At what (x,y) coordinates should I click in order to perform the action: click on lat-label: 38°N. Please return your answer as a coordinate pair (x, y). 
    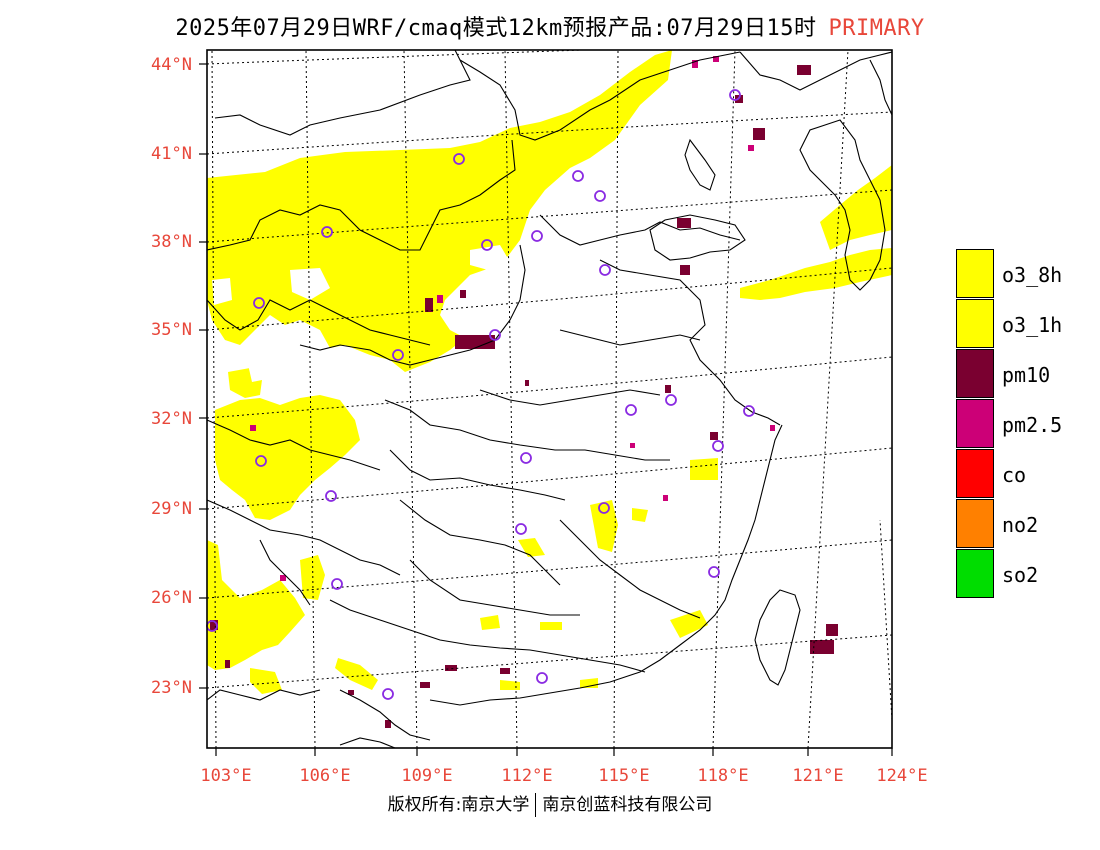
    Looking at the image, I should click on (171, 242).